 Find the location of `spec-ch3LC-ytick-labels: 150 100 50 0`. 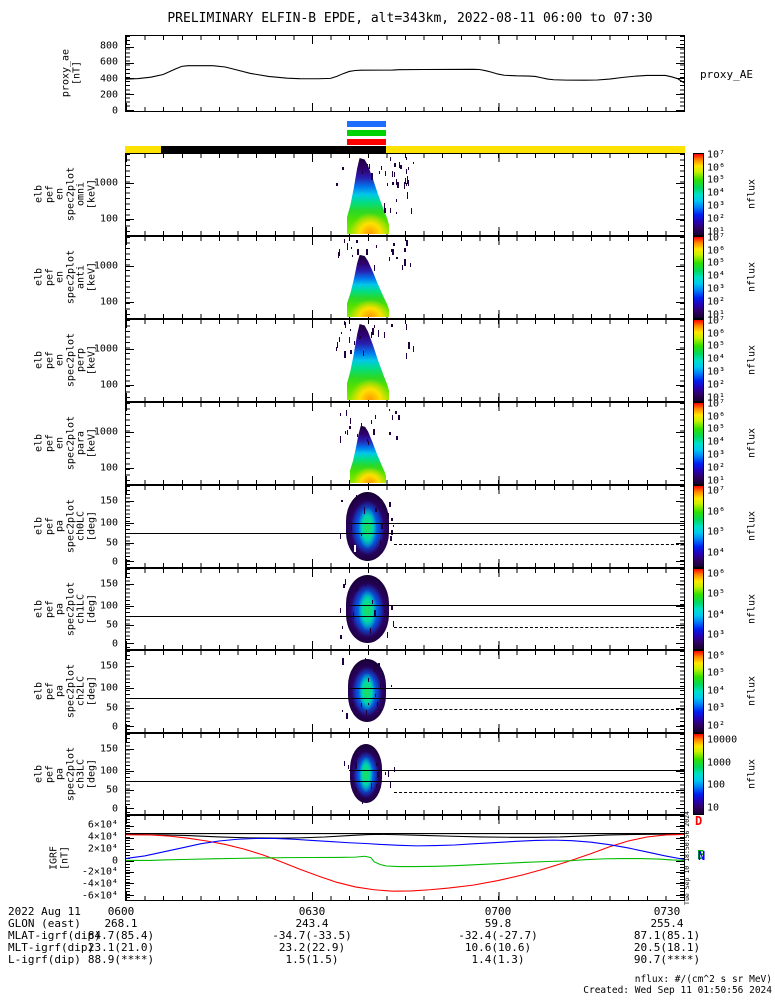

spec-ch3LC-ytick-labels: 150 100 50 0 is located at coordinates (60, 774).